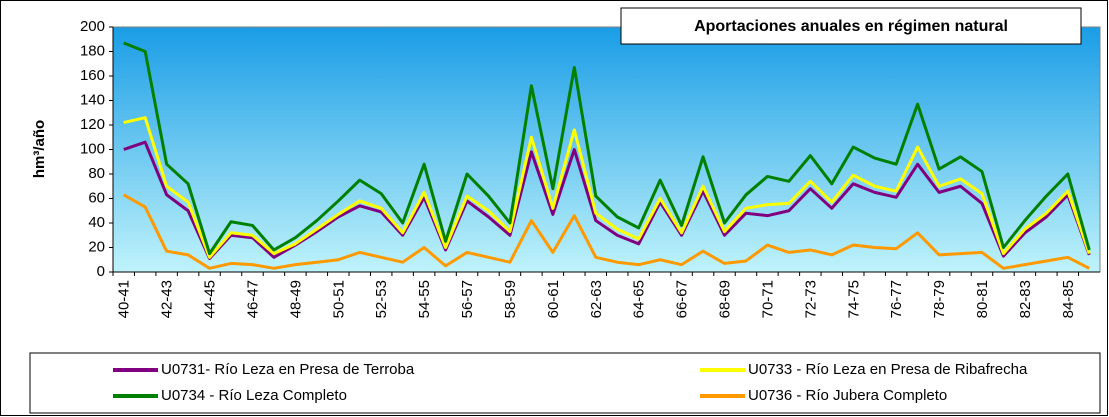 The width and height of the screenshot is (1109, 417). What do you see at coordinates (725, 299) in the screenshot?
I see `x-tick-label: 68-69` at bounding box center [725, 299].